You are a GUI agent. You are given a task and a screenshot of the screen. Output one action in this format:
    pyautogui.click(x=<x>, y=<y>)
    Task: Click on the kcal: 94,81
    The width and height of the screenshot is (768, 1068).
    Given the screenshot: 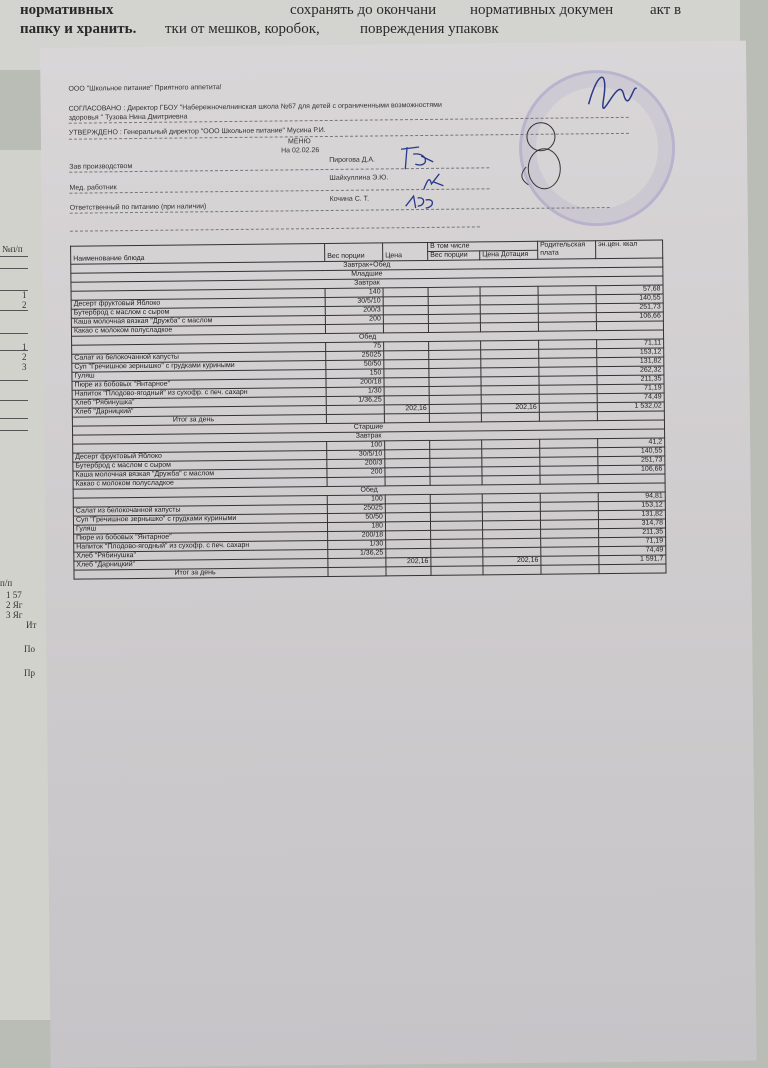 What is the action you would take?
    pyautogui.click(x=632, y=496)
    